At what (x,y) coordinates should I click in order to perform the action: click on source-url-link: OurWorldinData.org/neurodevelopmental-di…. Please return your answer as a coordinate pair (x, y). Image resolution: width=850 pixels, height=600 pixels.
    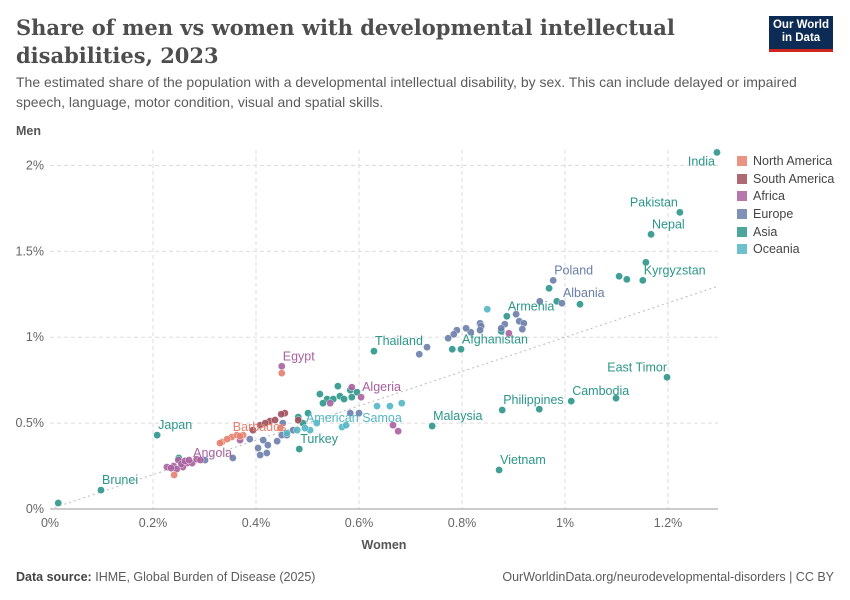
    Looking at the image, I should click on (668, 577).